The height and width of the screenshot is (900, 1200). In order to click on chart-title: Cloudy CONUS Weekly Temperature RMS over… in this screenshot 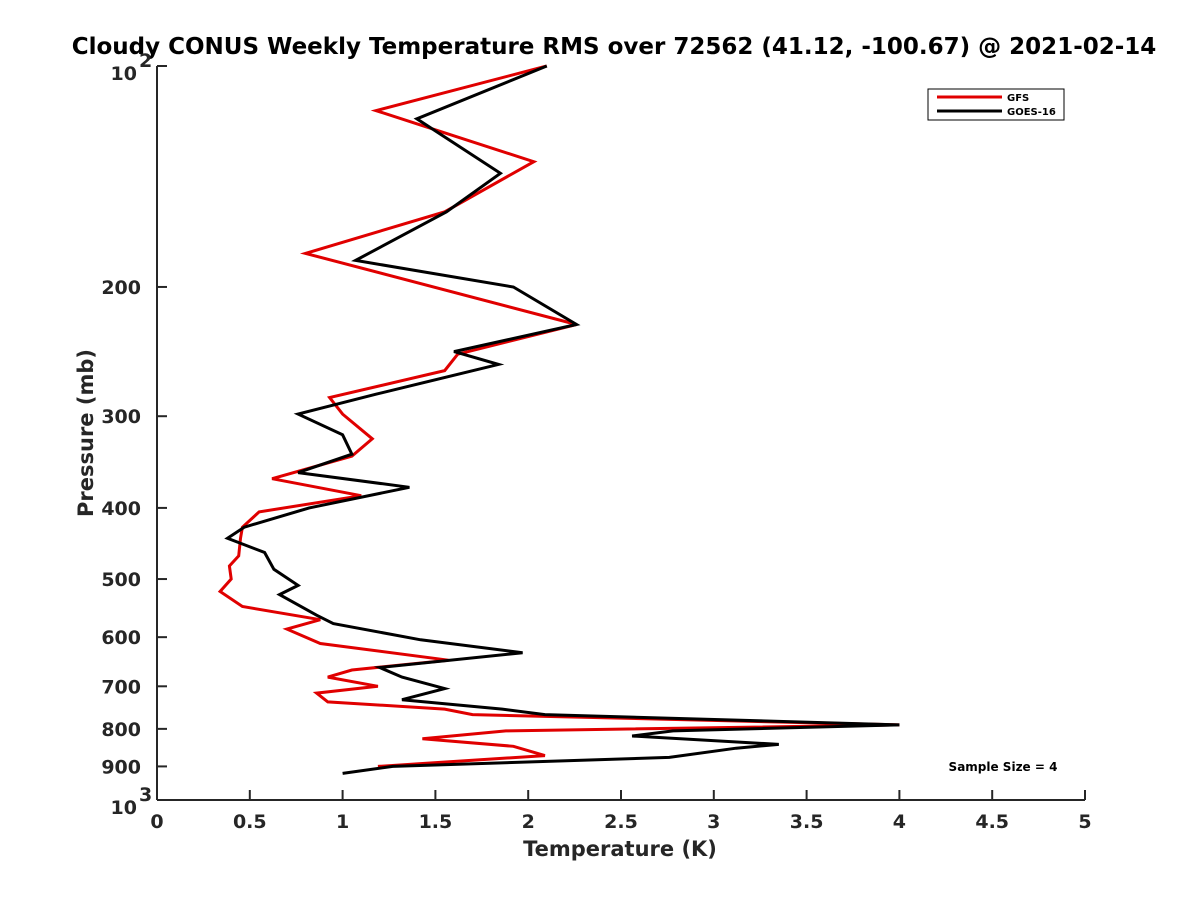, I will do `click(614, 47)`.